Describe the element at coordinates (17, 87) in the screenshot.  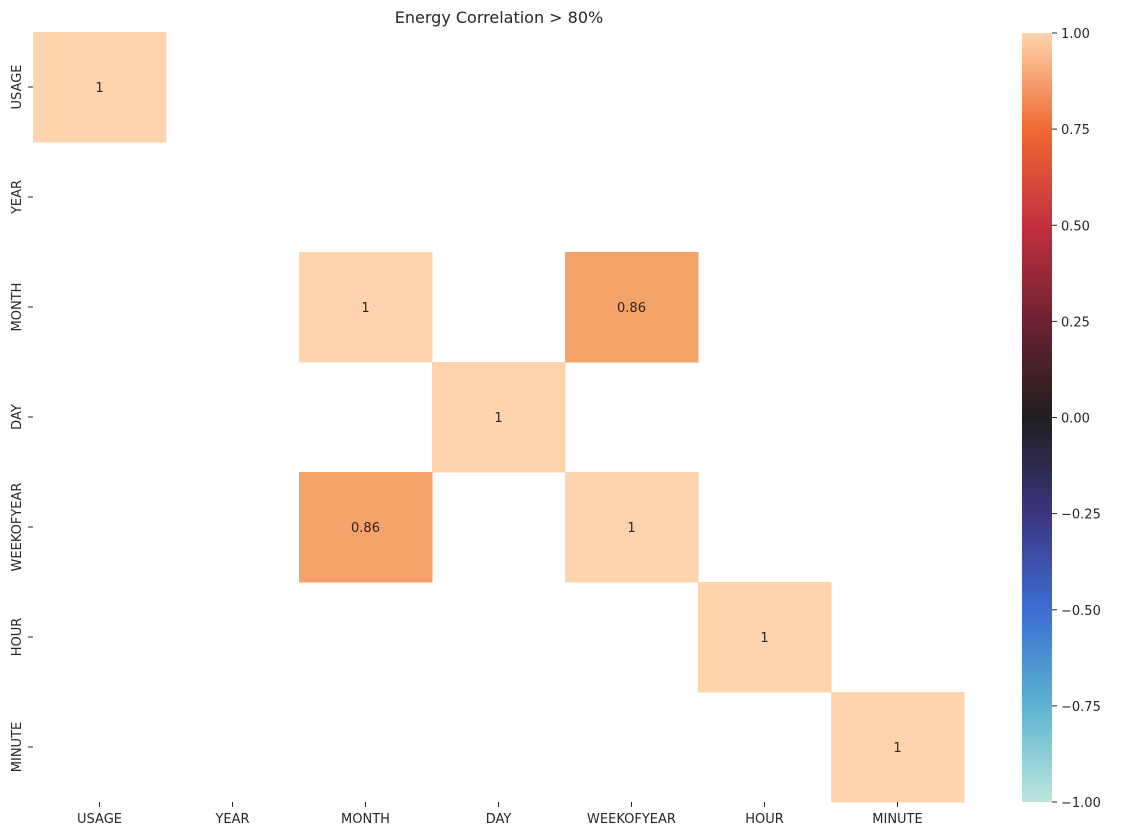
I see `y-tick-label: USAGE` at that location.